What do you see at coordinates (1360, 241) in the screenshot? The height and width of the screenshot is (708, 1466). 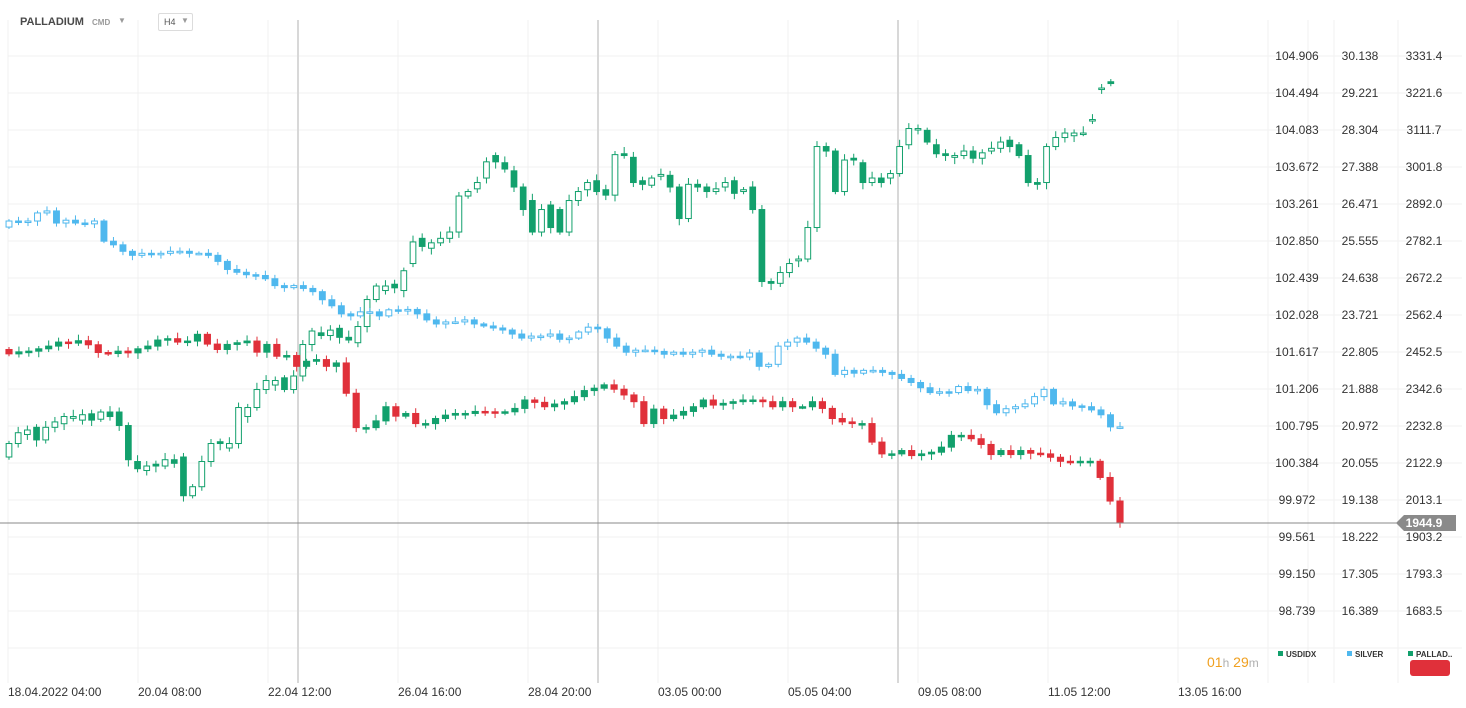 I see `axis-tick-label: 25.555` at bounding box center [1360, 241].